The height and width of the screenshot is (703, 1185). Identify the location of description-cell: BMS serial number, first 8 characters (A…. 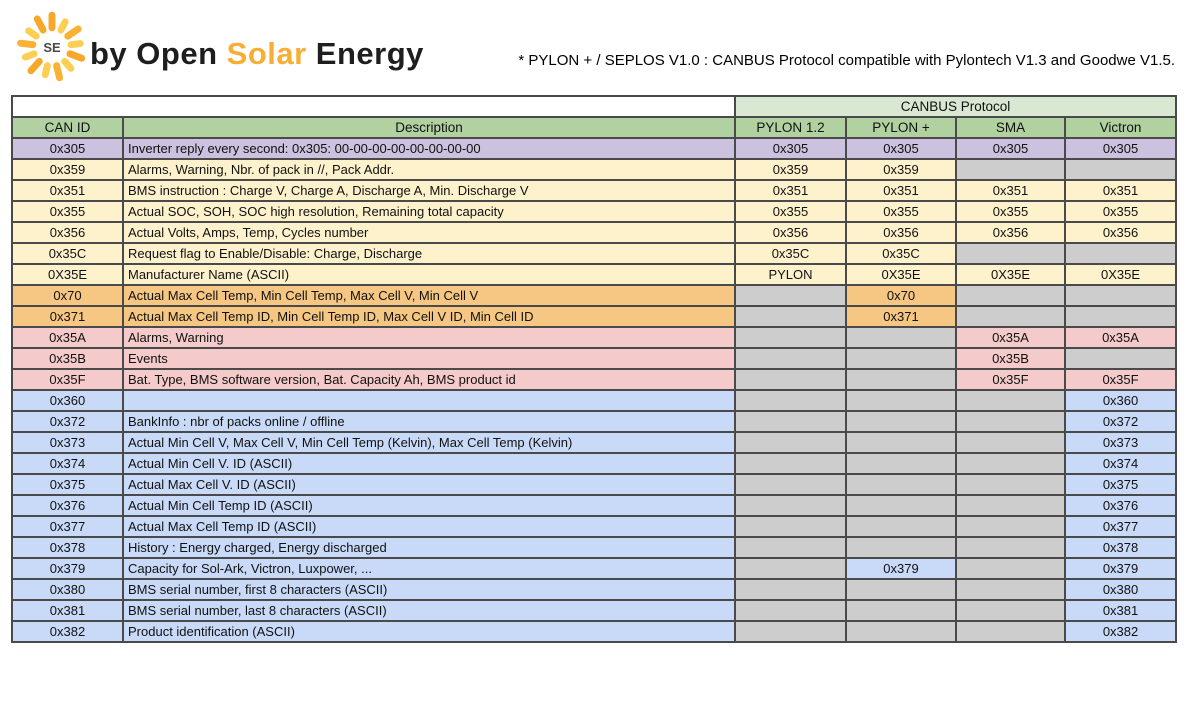
(429, 589).